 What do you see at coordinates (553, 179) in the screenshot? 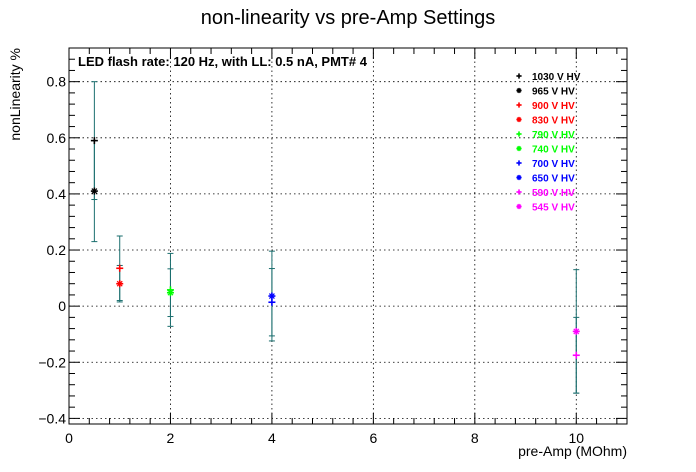
I see `legend-entry: 650 V HV` at bounding box center [553, 179].